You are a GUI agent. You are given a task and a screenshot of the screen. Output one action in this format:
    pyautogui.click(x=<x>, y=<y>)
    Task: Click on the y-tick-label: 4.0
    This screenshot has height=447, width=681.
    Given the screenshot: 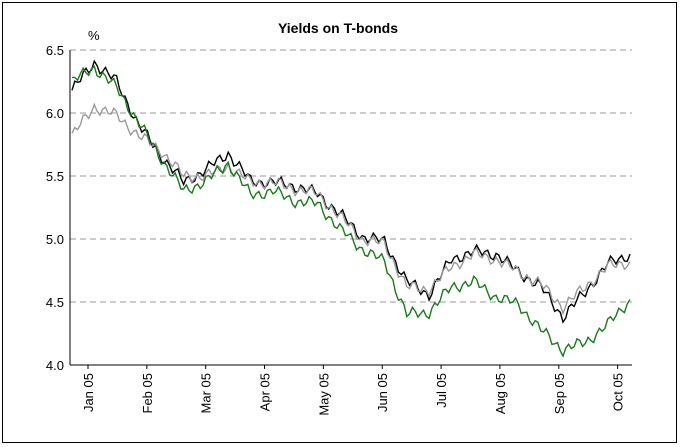 What is the action you would take?
    pyautogui.click(x=55, y=365)
    